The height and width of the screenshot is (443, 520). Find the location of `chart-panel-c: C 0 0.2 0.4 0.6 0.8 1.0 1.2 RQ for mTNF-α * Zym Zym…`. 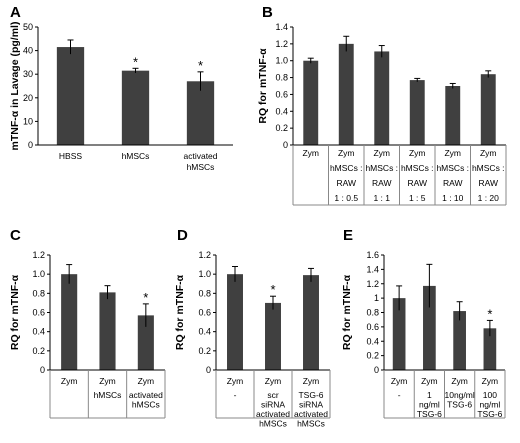

chart-panel-c: C 0 0.2 0.4 0.6 0.8 1.0 1.2 RQ for mTNF-α * Zym Zym… is located at coordinates (87, 323).